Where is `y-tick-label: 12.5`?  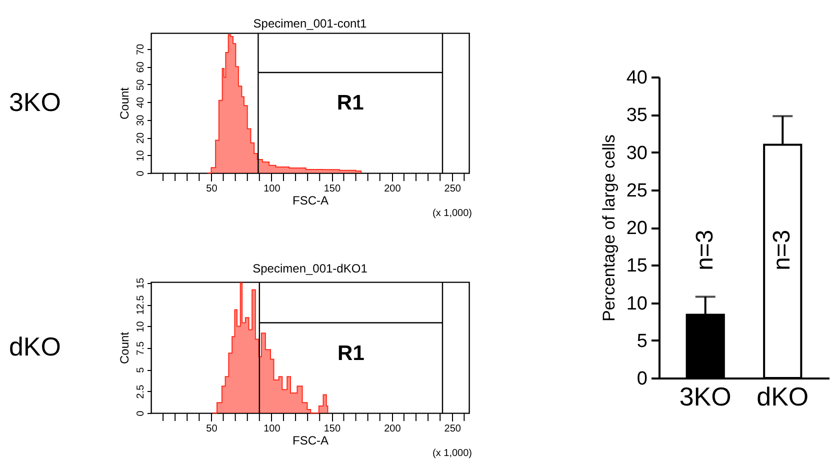
y-tick-label: 12.5 is located at coordinates (141, 304).